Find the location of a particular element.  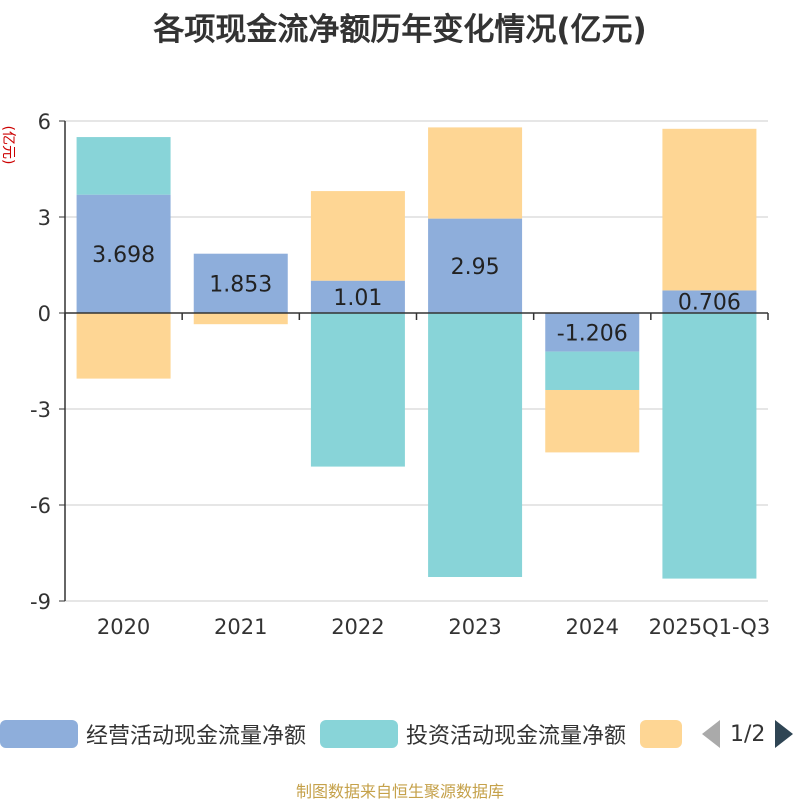

data-label: 1.01 is located at coordinates (357, 298).